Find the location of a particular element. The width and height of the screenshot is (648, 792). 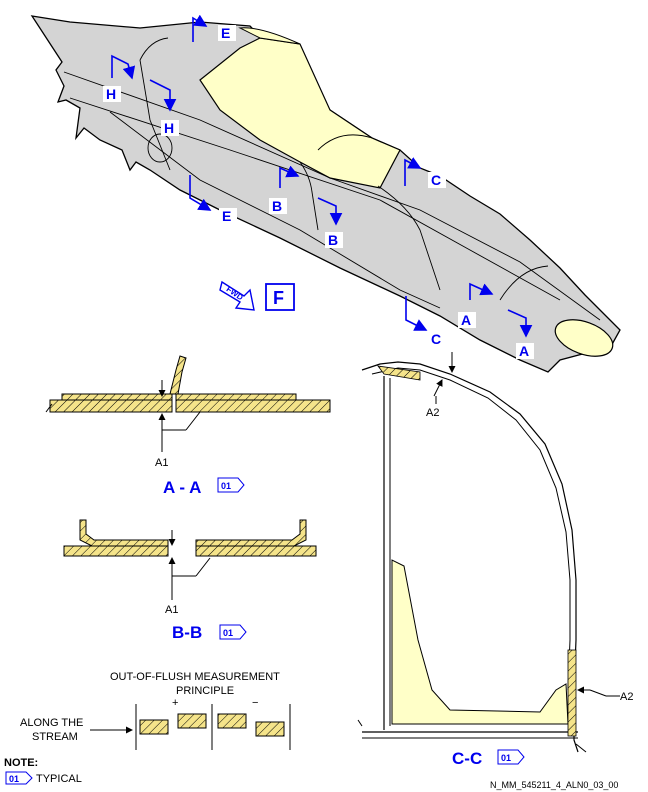

bb-dim-label: A1 is located at coordinates (171, 610).